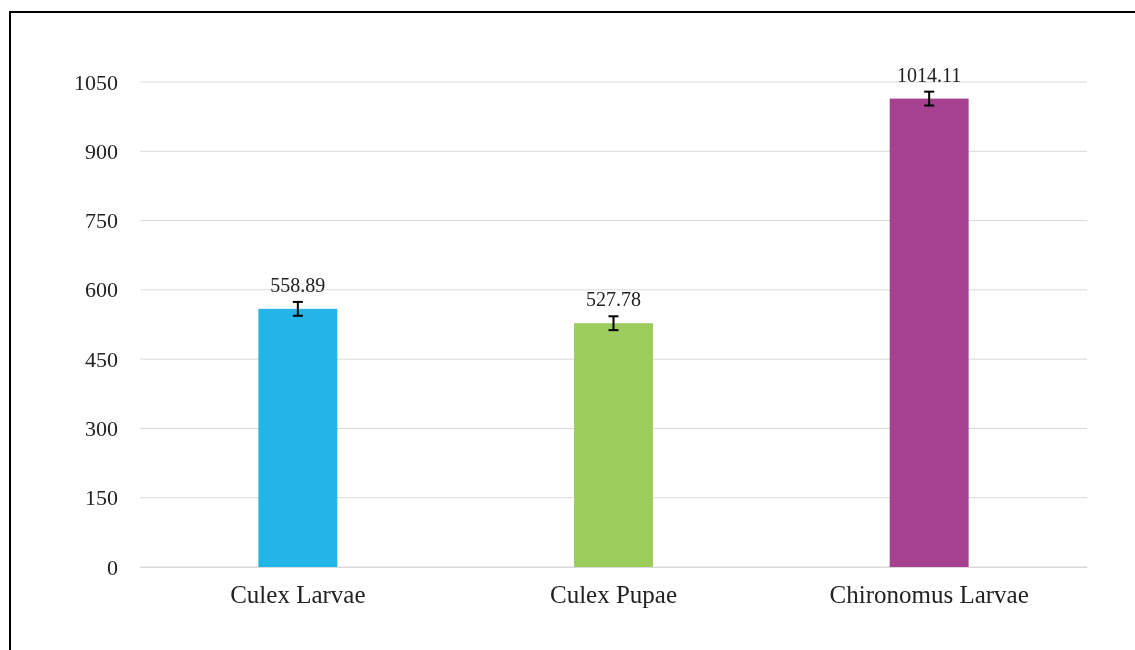 Image resolution: width=1135 pixels, height=650 pixels. What do you see at coordinates (101, 359) in the screenshot?
I see `y-tick-label: 450` at bounding box center [101, 359].